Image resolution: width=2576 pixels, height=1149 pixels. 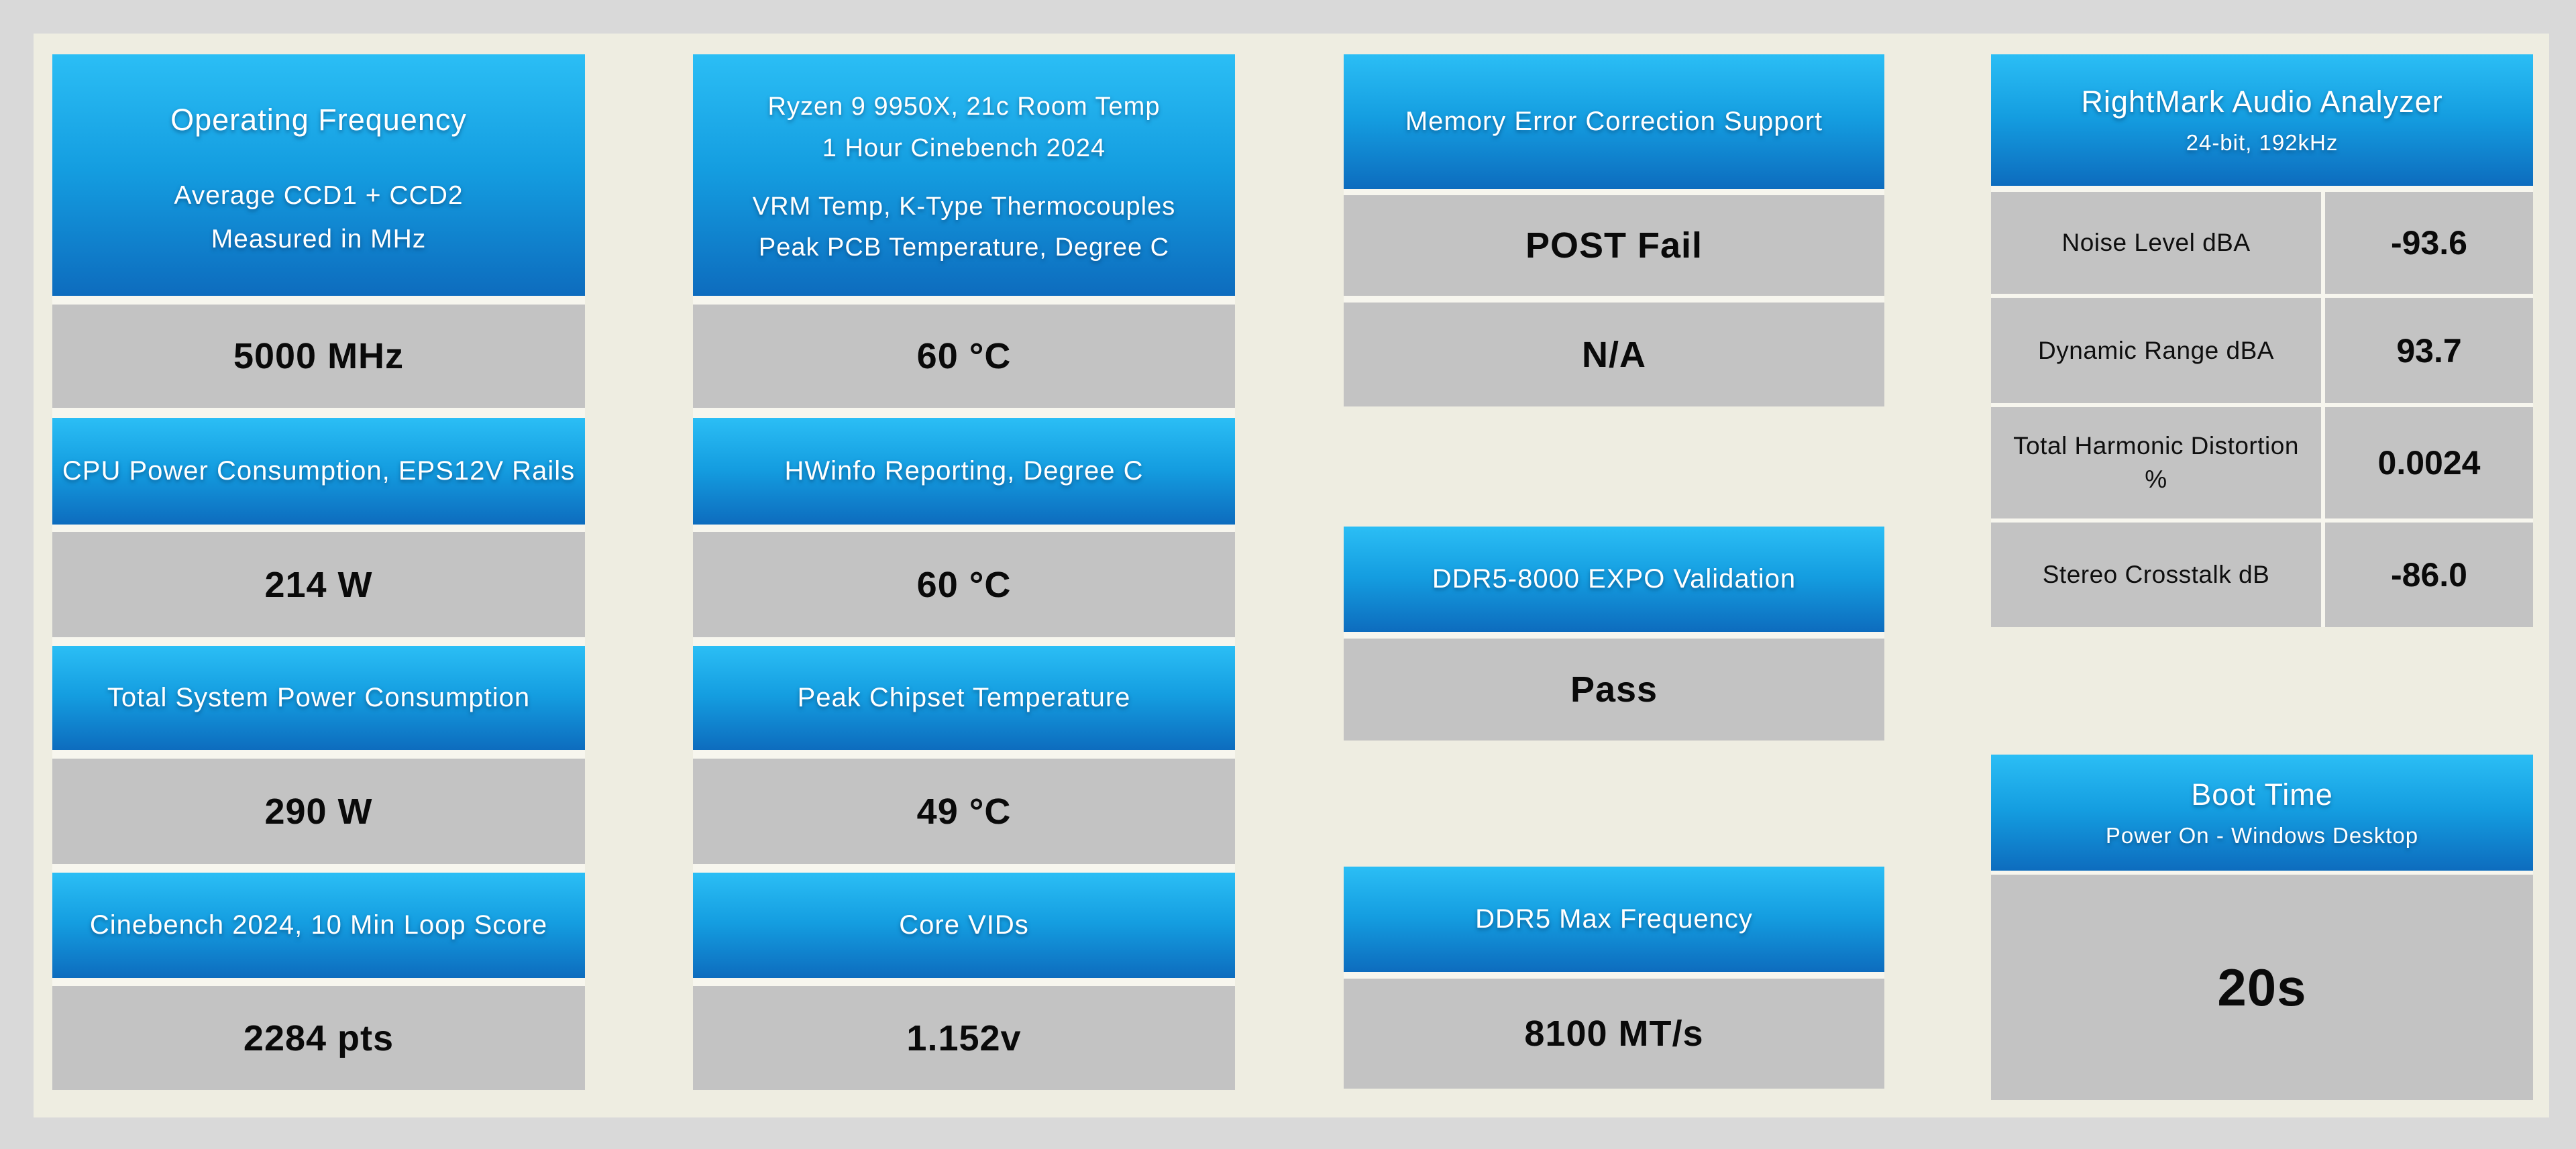 I want to click on thermal-header-line2: 1 Hour Cinebench 2024, so click(x=964, y=147).